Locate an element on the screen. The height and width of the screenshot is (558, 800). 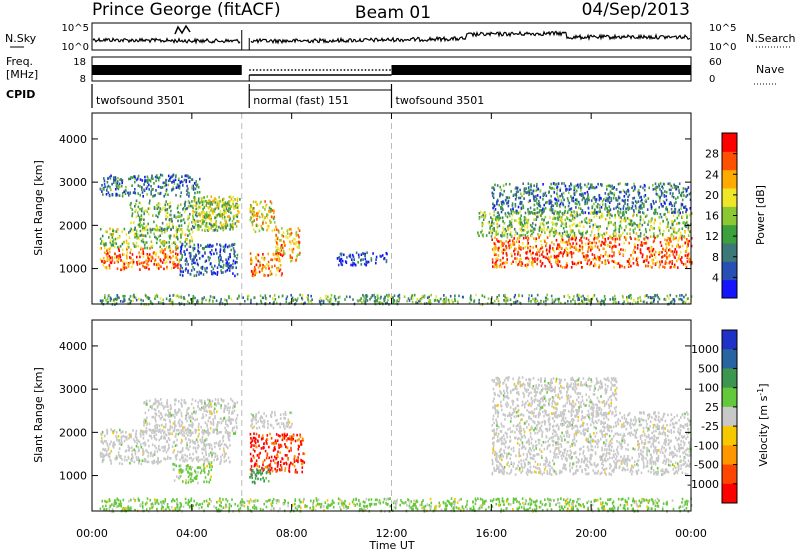
colorbar-tick-label: 24 is located at coordinates (712, 174).